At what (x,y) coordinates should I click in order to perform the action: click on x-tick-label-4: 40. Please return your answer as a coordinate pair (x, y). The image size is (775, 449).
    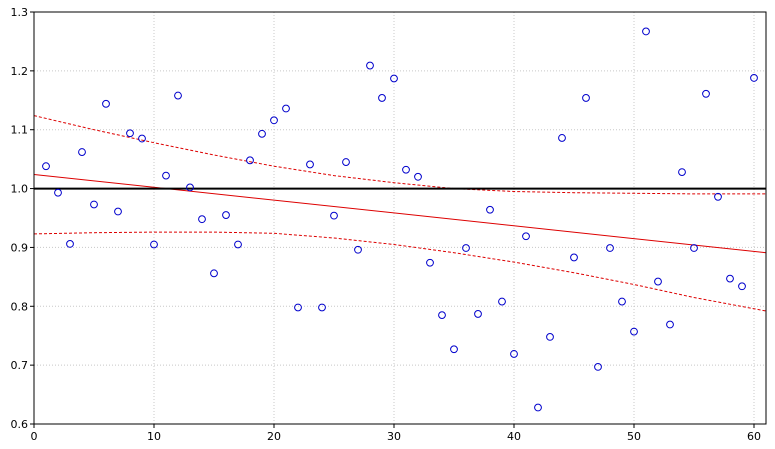
    Looking at the image, I should click on (514, 436).